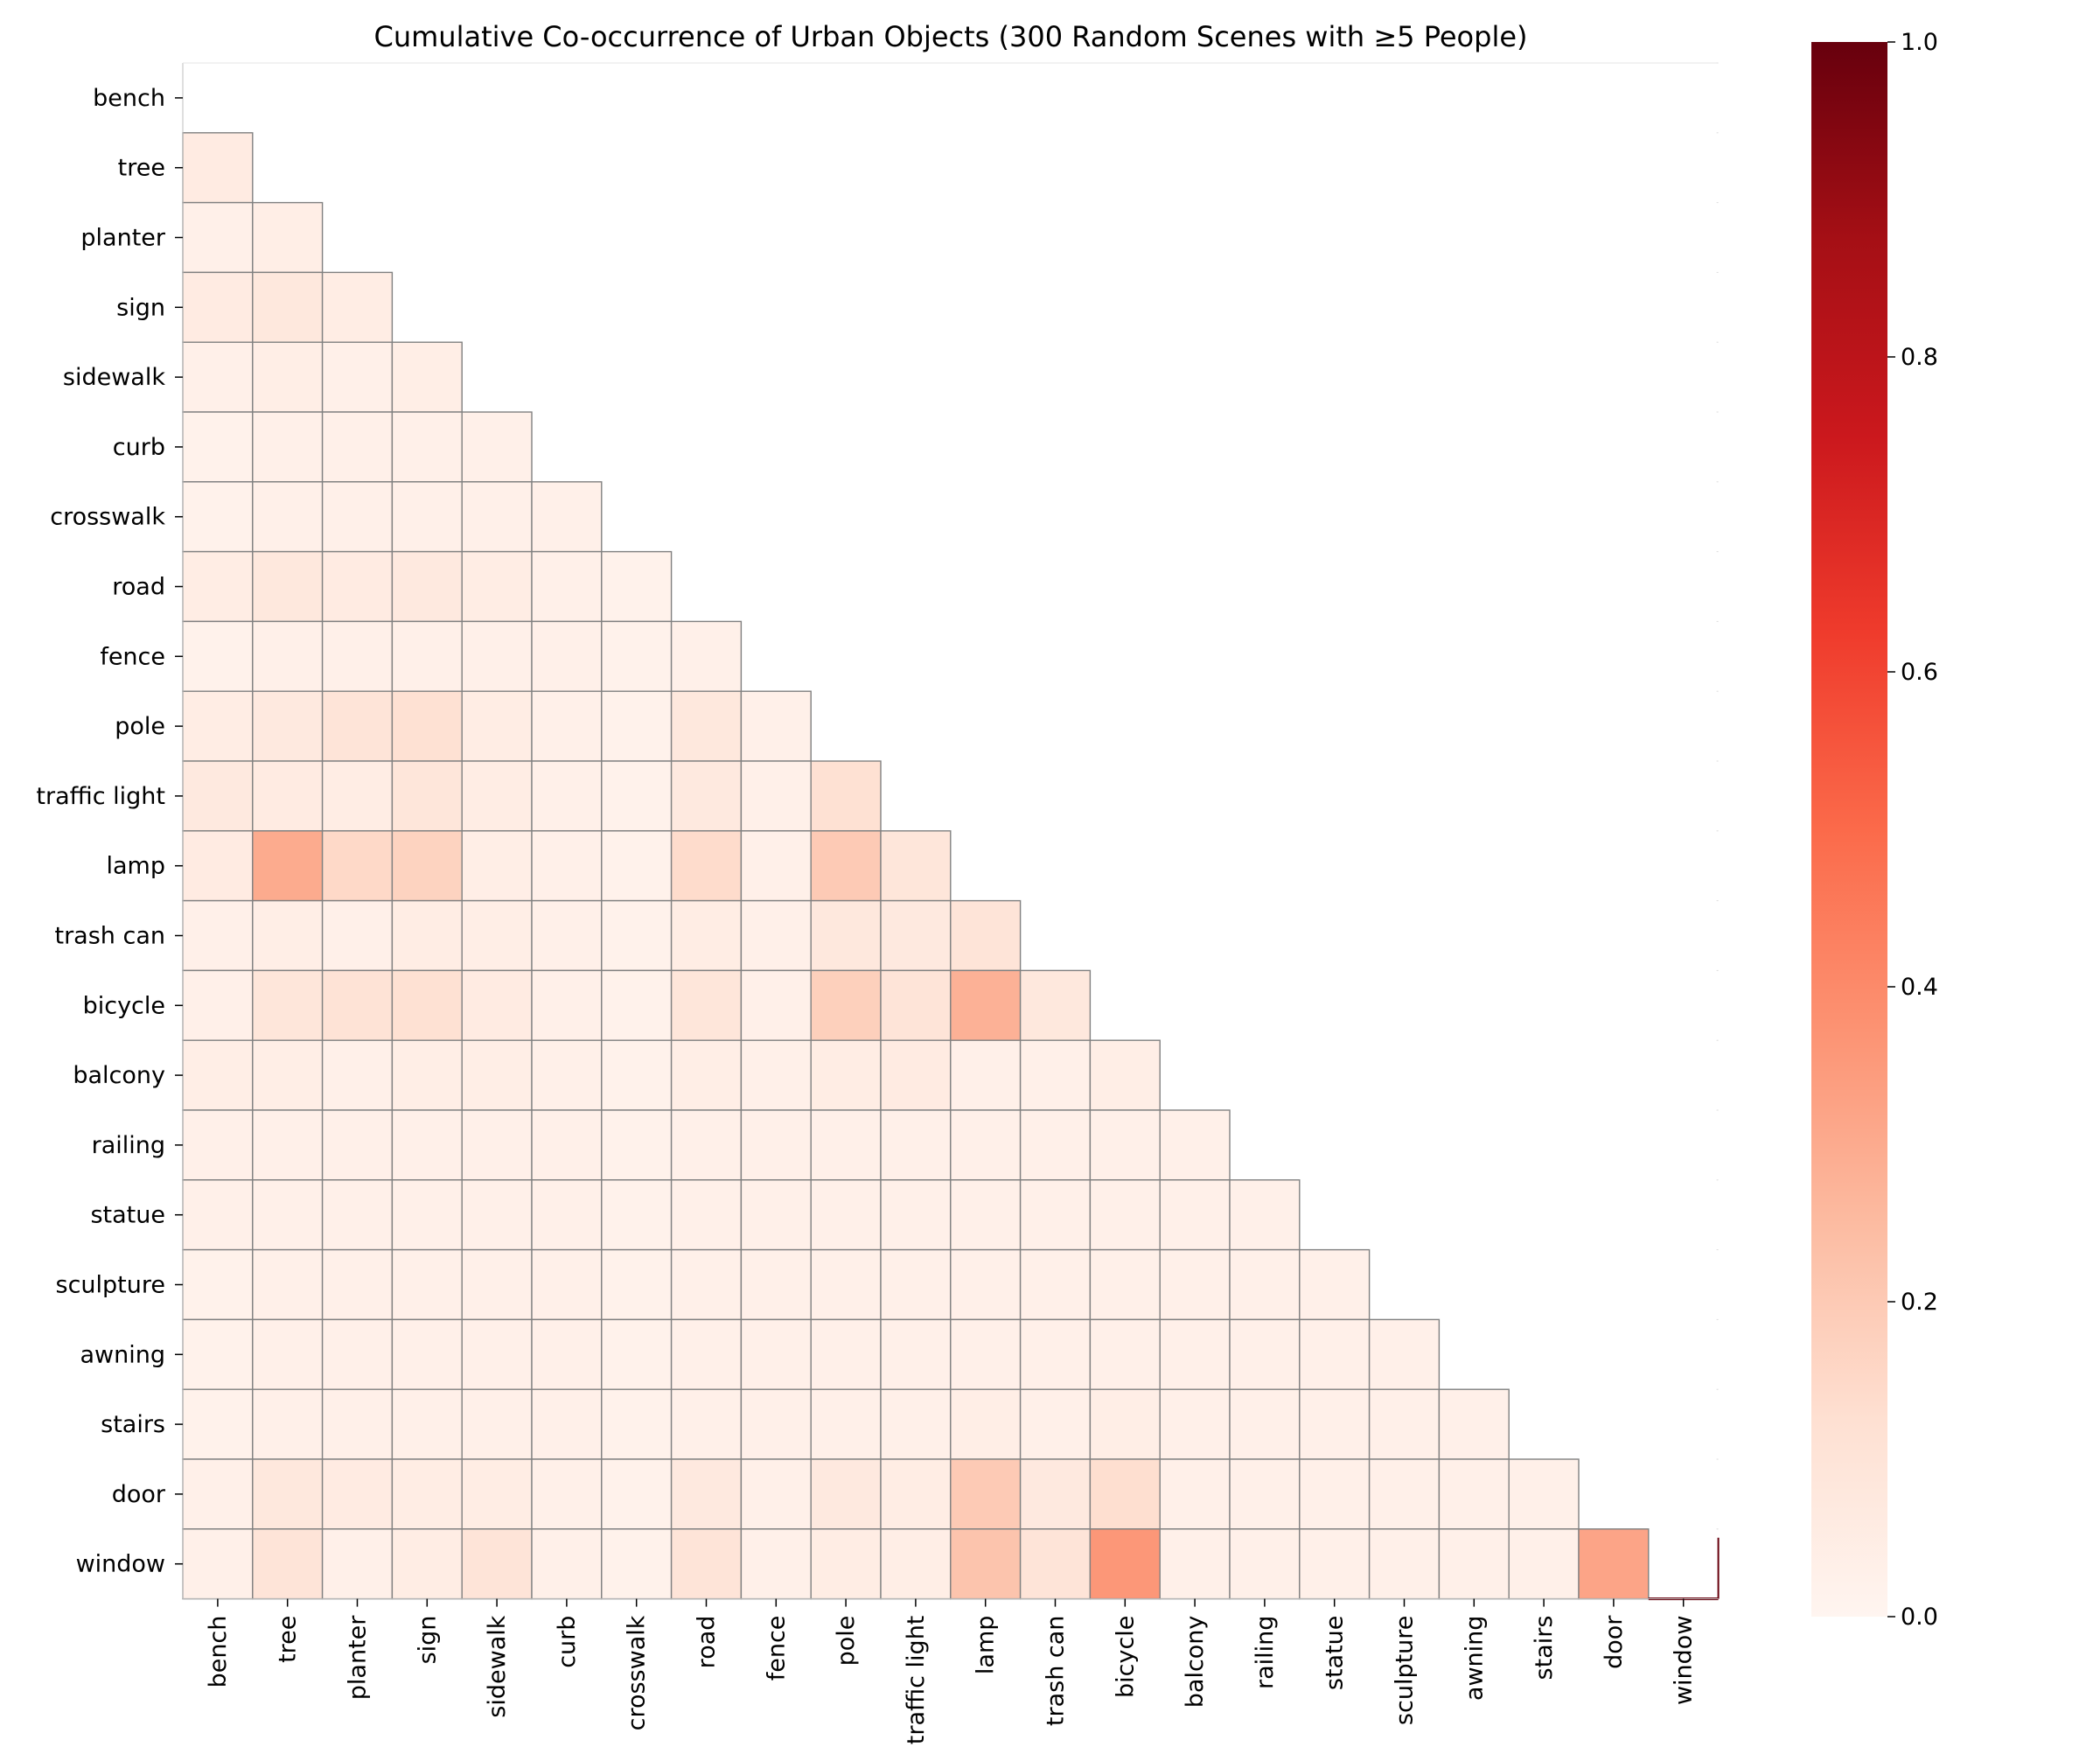 This screenshot has height=1754, width=2100. Describe the element at coordinates (107, 517) in the screenshot. I see `y-tick-label: crosswalk` at that location.